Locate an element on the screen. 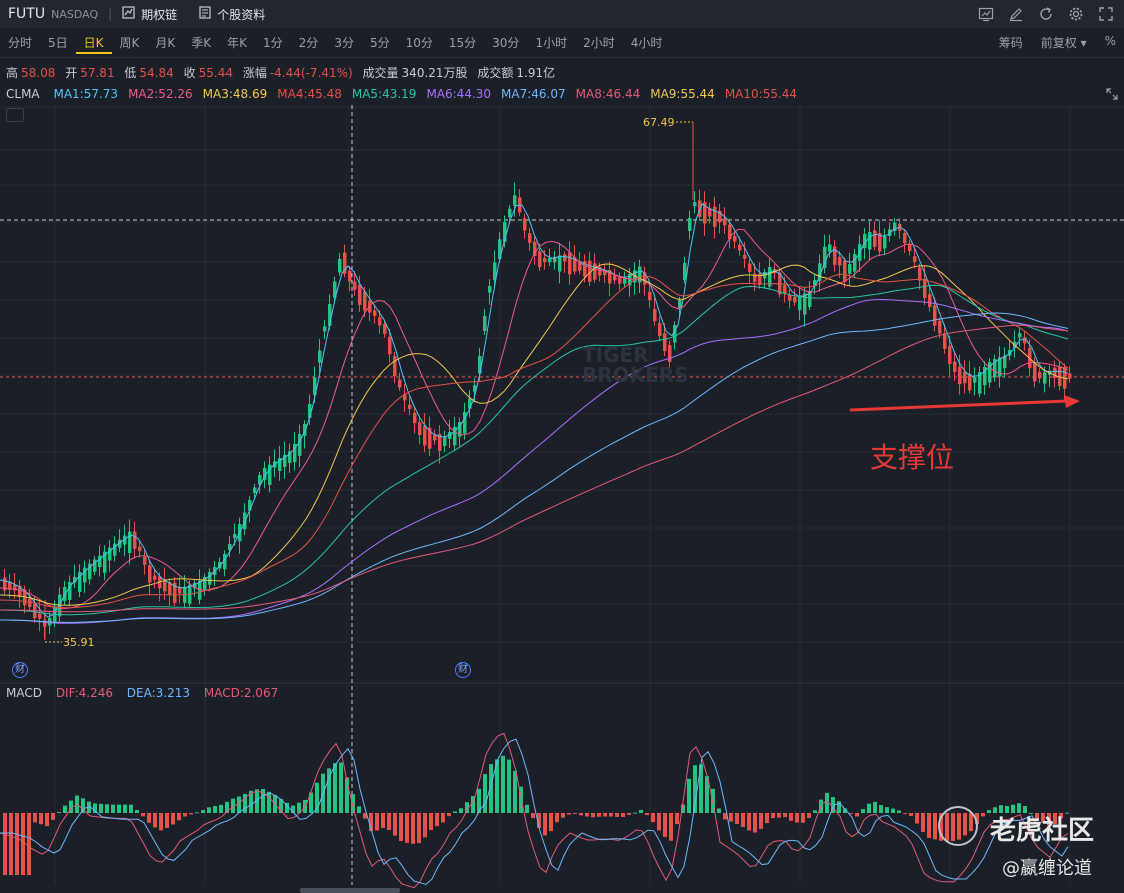 This screenshot has width=1124, height=893. refresh-icon is located at coordinates (1046, 14).